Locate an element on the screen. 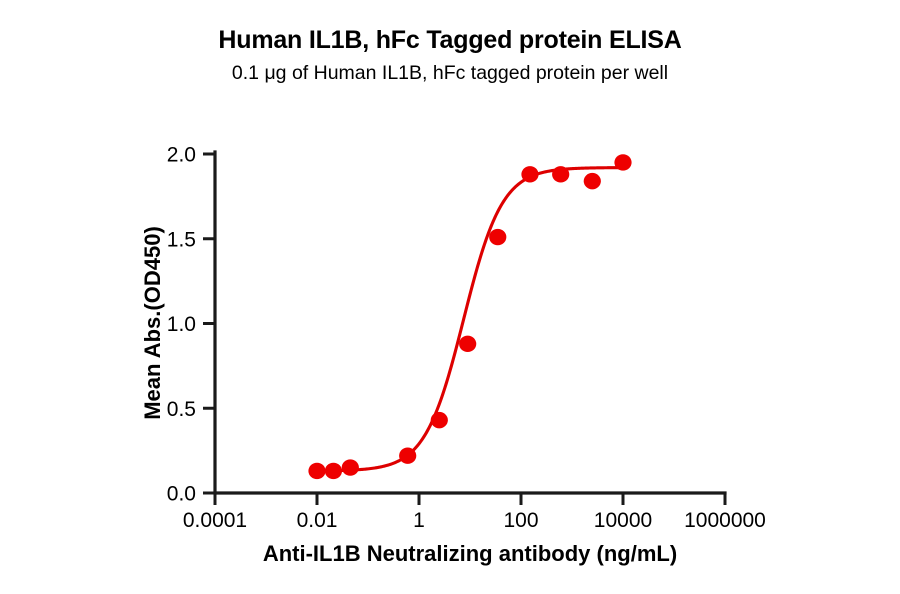  x-tick-label: 1 is located at coordinates (419, 520).